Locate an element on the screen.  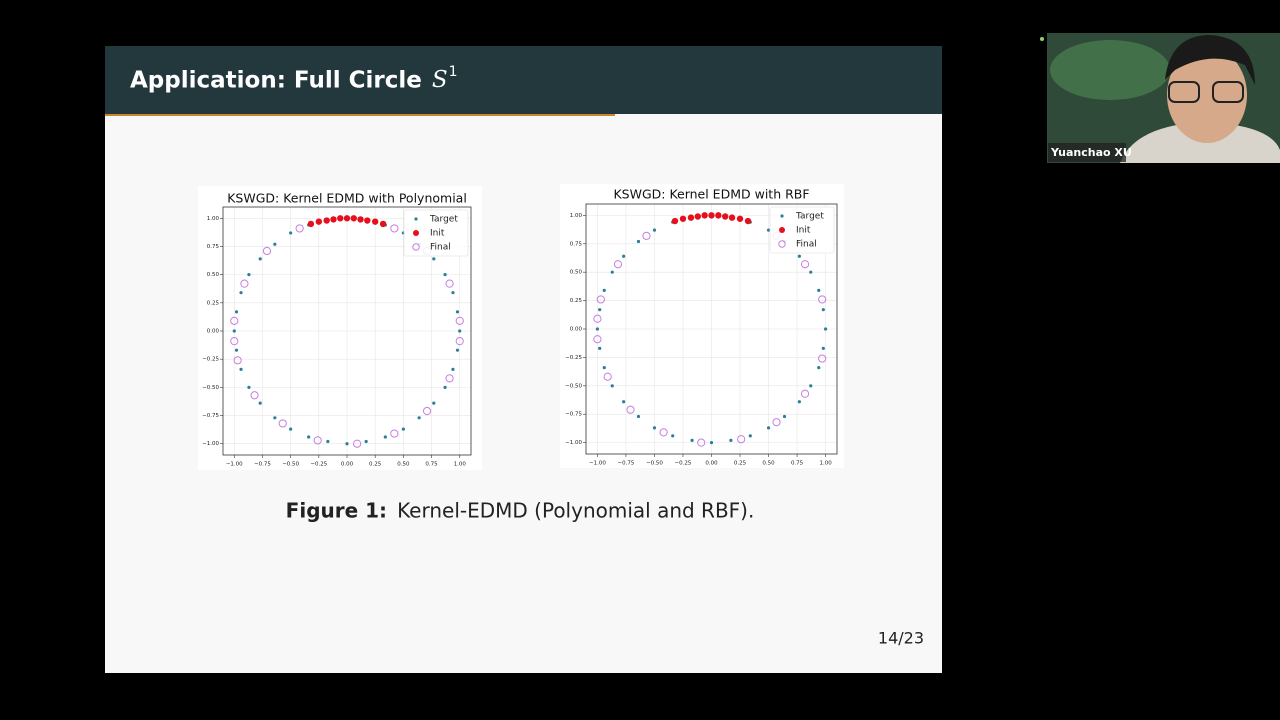
glasses is located at coordinates (1228, 92).